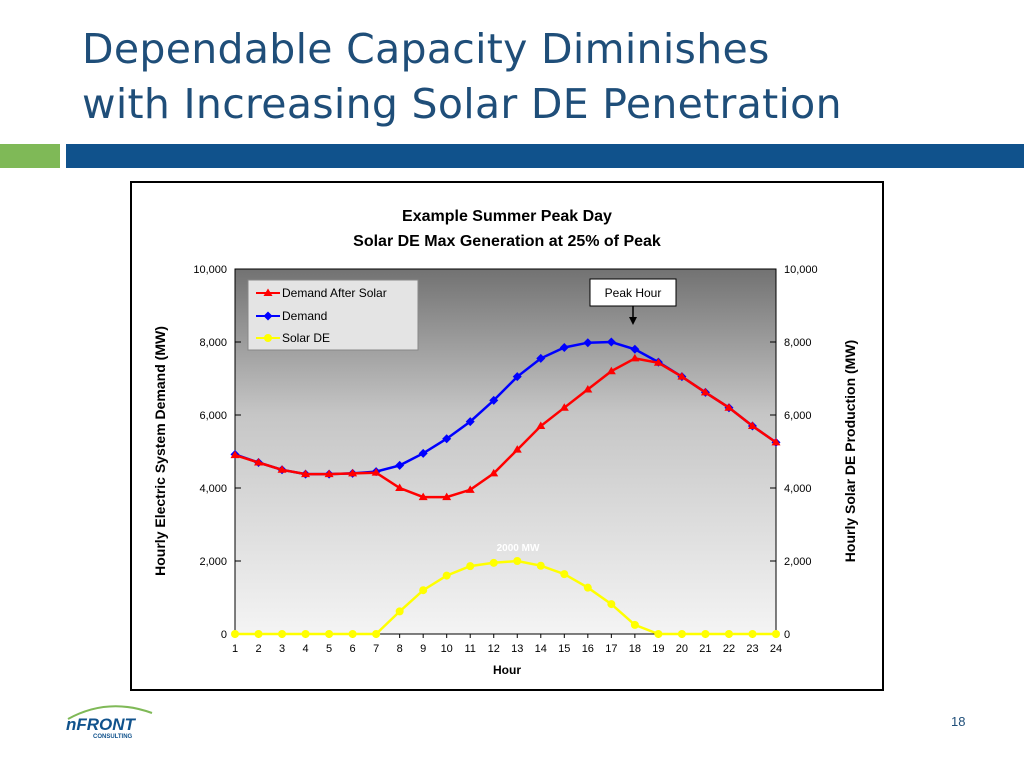 This screenshot has height=768, width=1024. I want to click on y-tick-label: 10,000, so click(210, 270).